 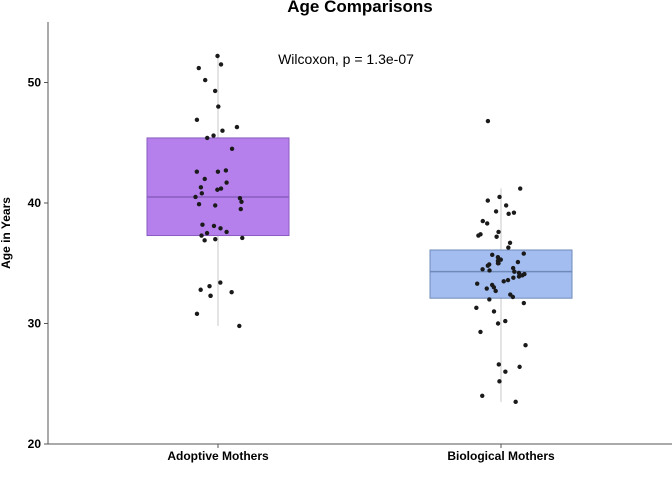 What do you see at coordinates (35, 203) in the screenshot?
I see `y-tick-label: 40` at bounding box center [35, 203].